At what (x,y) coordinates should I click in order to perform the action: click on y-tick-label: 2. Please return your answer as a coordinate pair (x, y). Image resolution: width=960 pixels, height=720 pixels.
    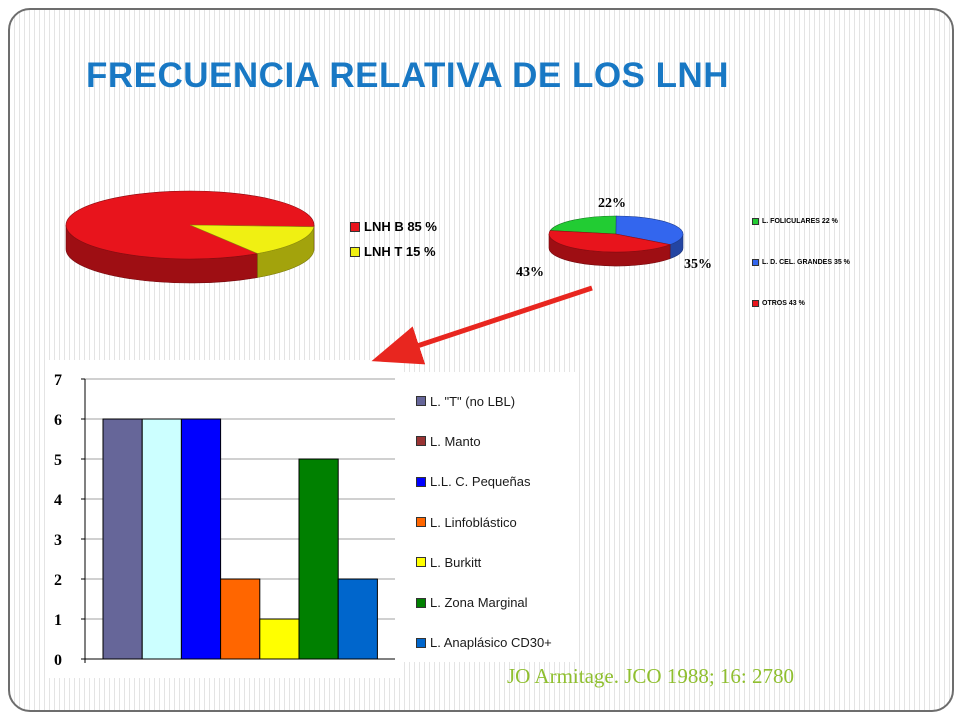
    Looking at the image, I should click on (58, 580).